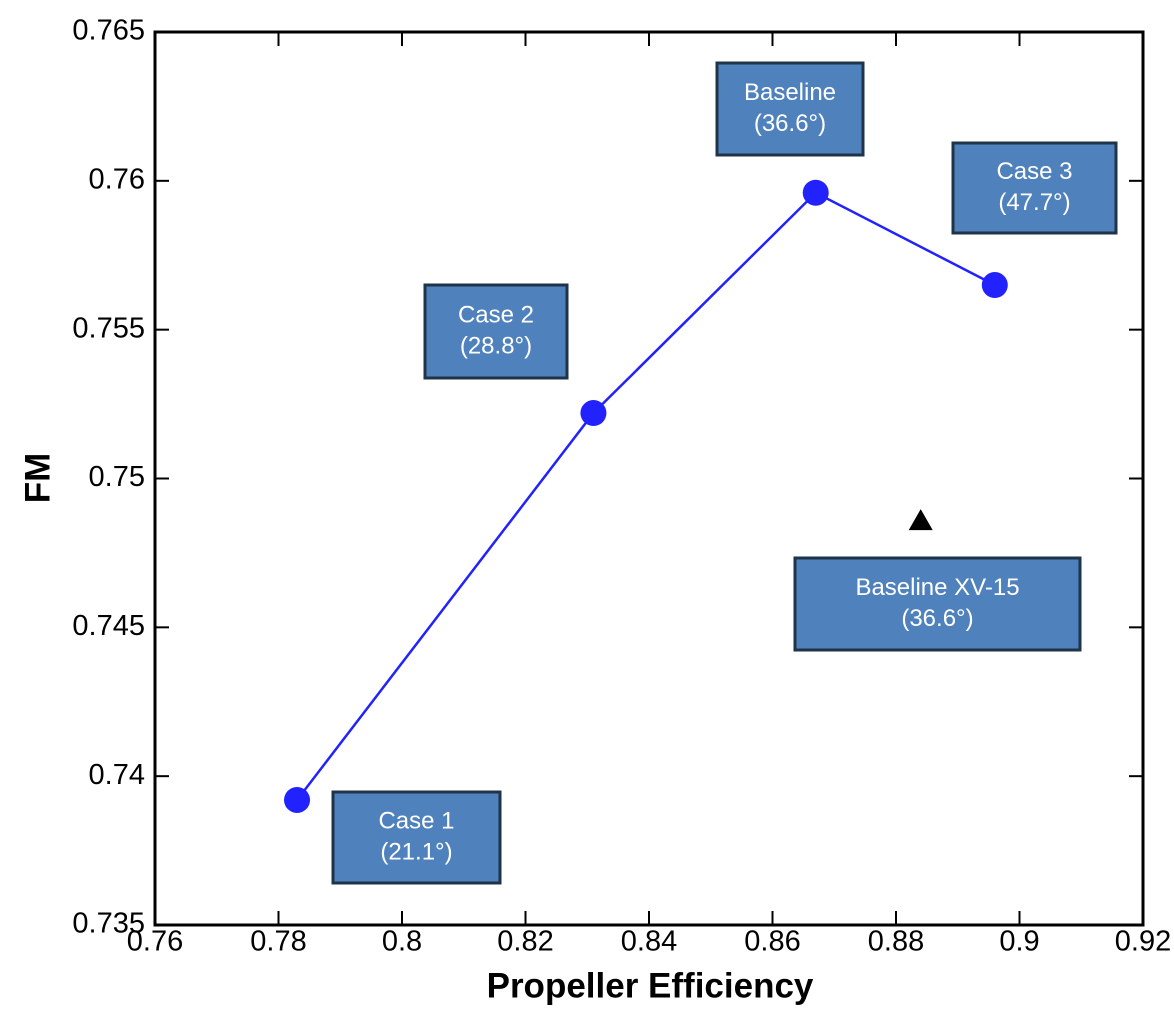 The height and width of the screenshot is (1012, 1174). Describe the element at coordinates (117, 477) in the screenshot. I see `y-tick-label: 0.75` at that location.